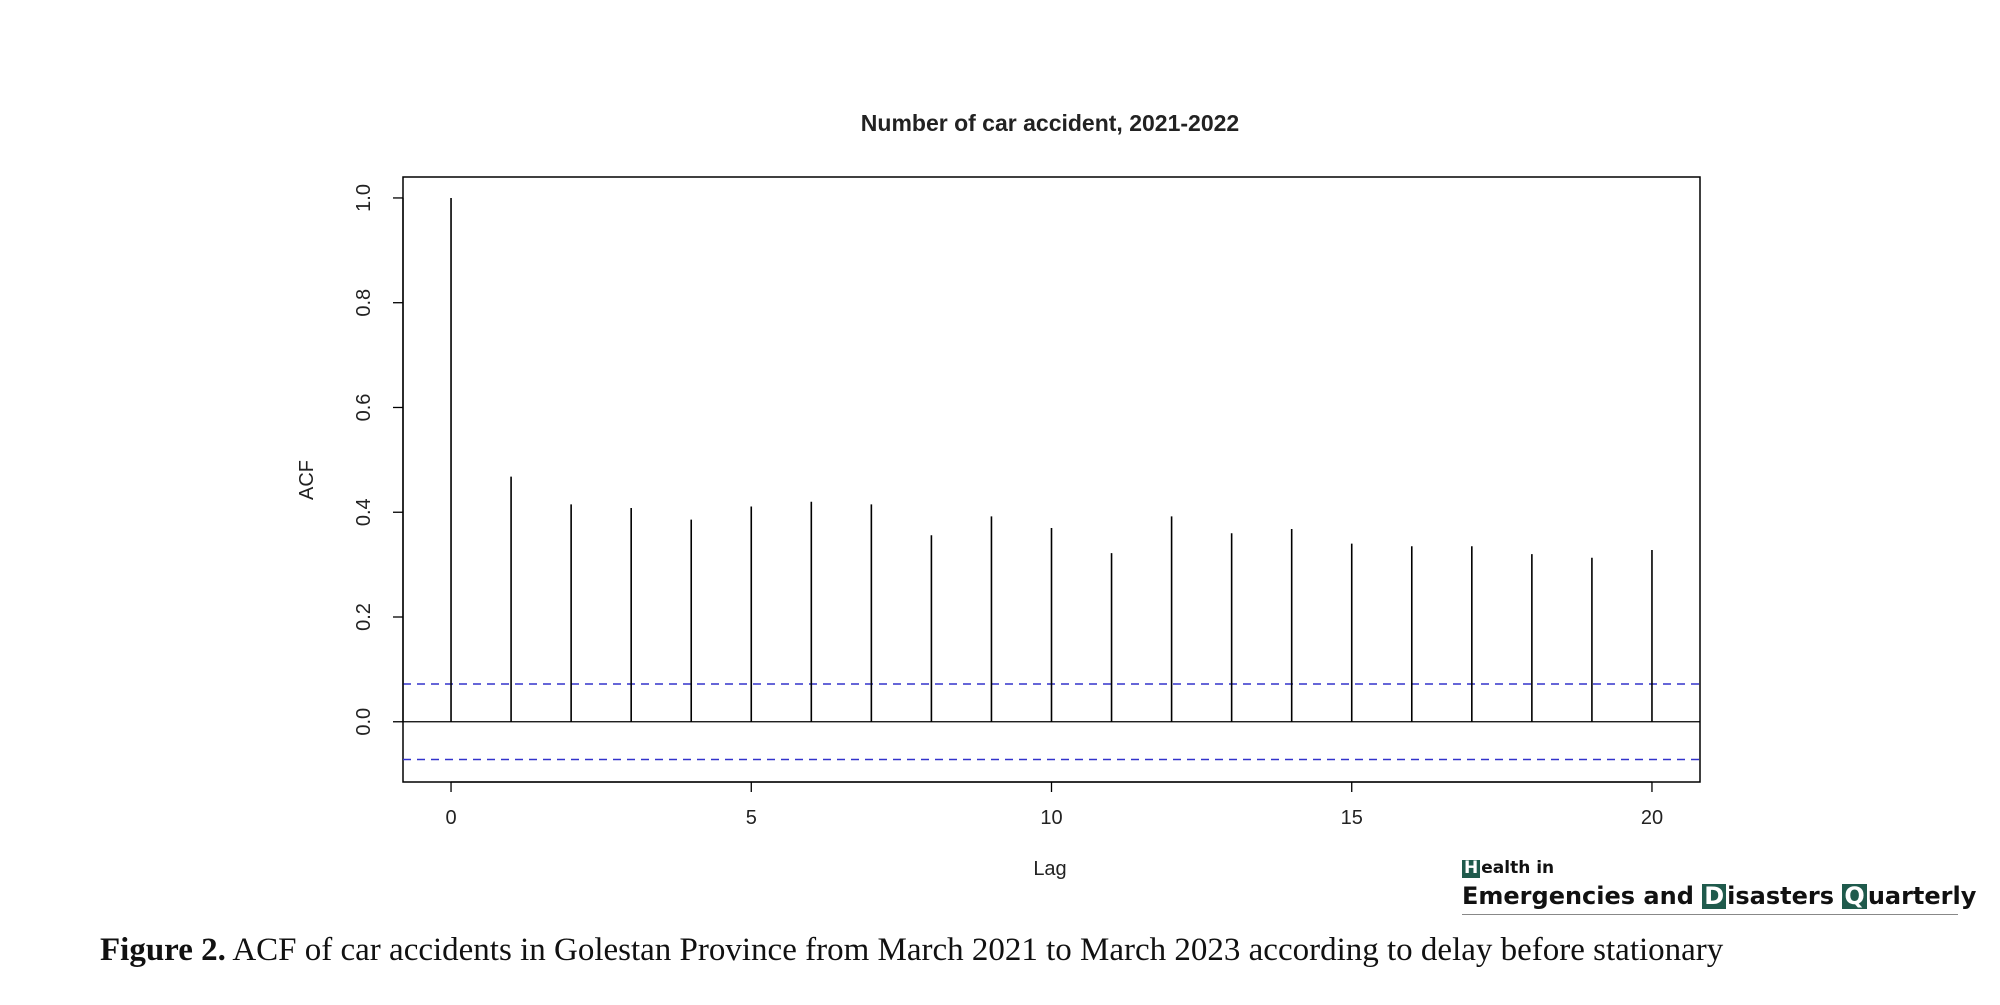  Describe the element at coordinates (1471, 868) in the screenshot. I see `logo-box-h: H` at that location.